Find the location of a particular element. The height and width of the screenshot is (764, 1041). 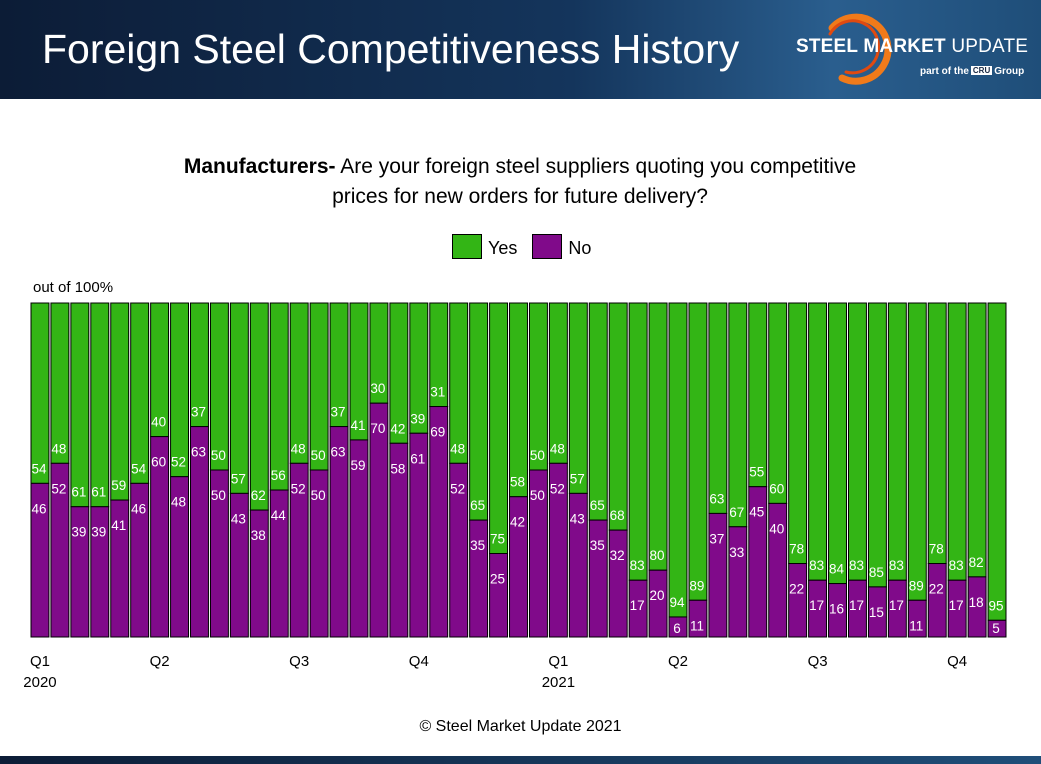

label-no-41: 17 is located at coordinates (856, 605).